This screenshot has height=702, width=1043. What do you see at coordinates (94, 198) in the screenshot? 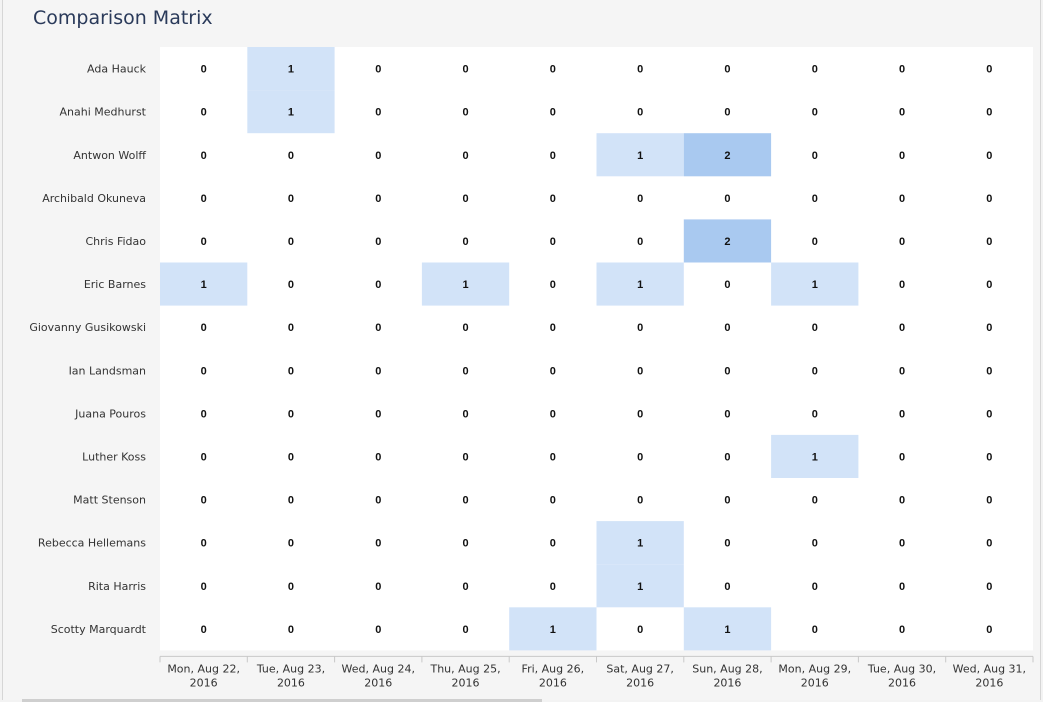
I see `row-label: Archibald Okuneva` at bounding box center [94, 198].